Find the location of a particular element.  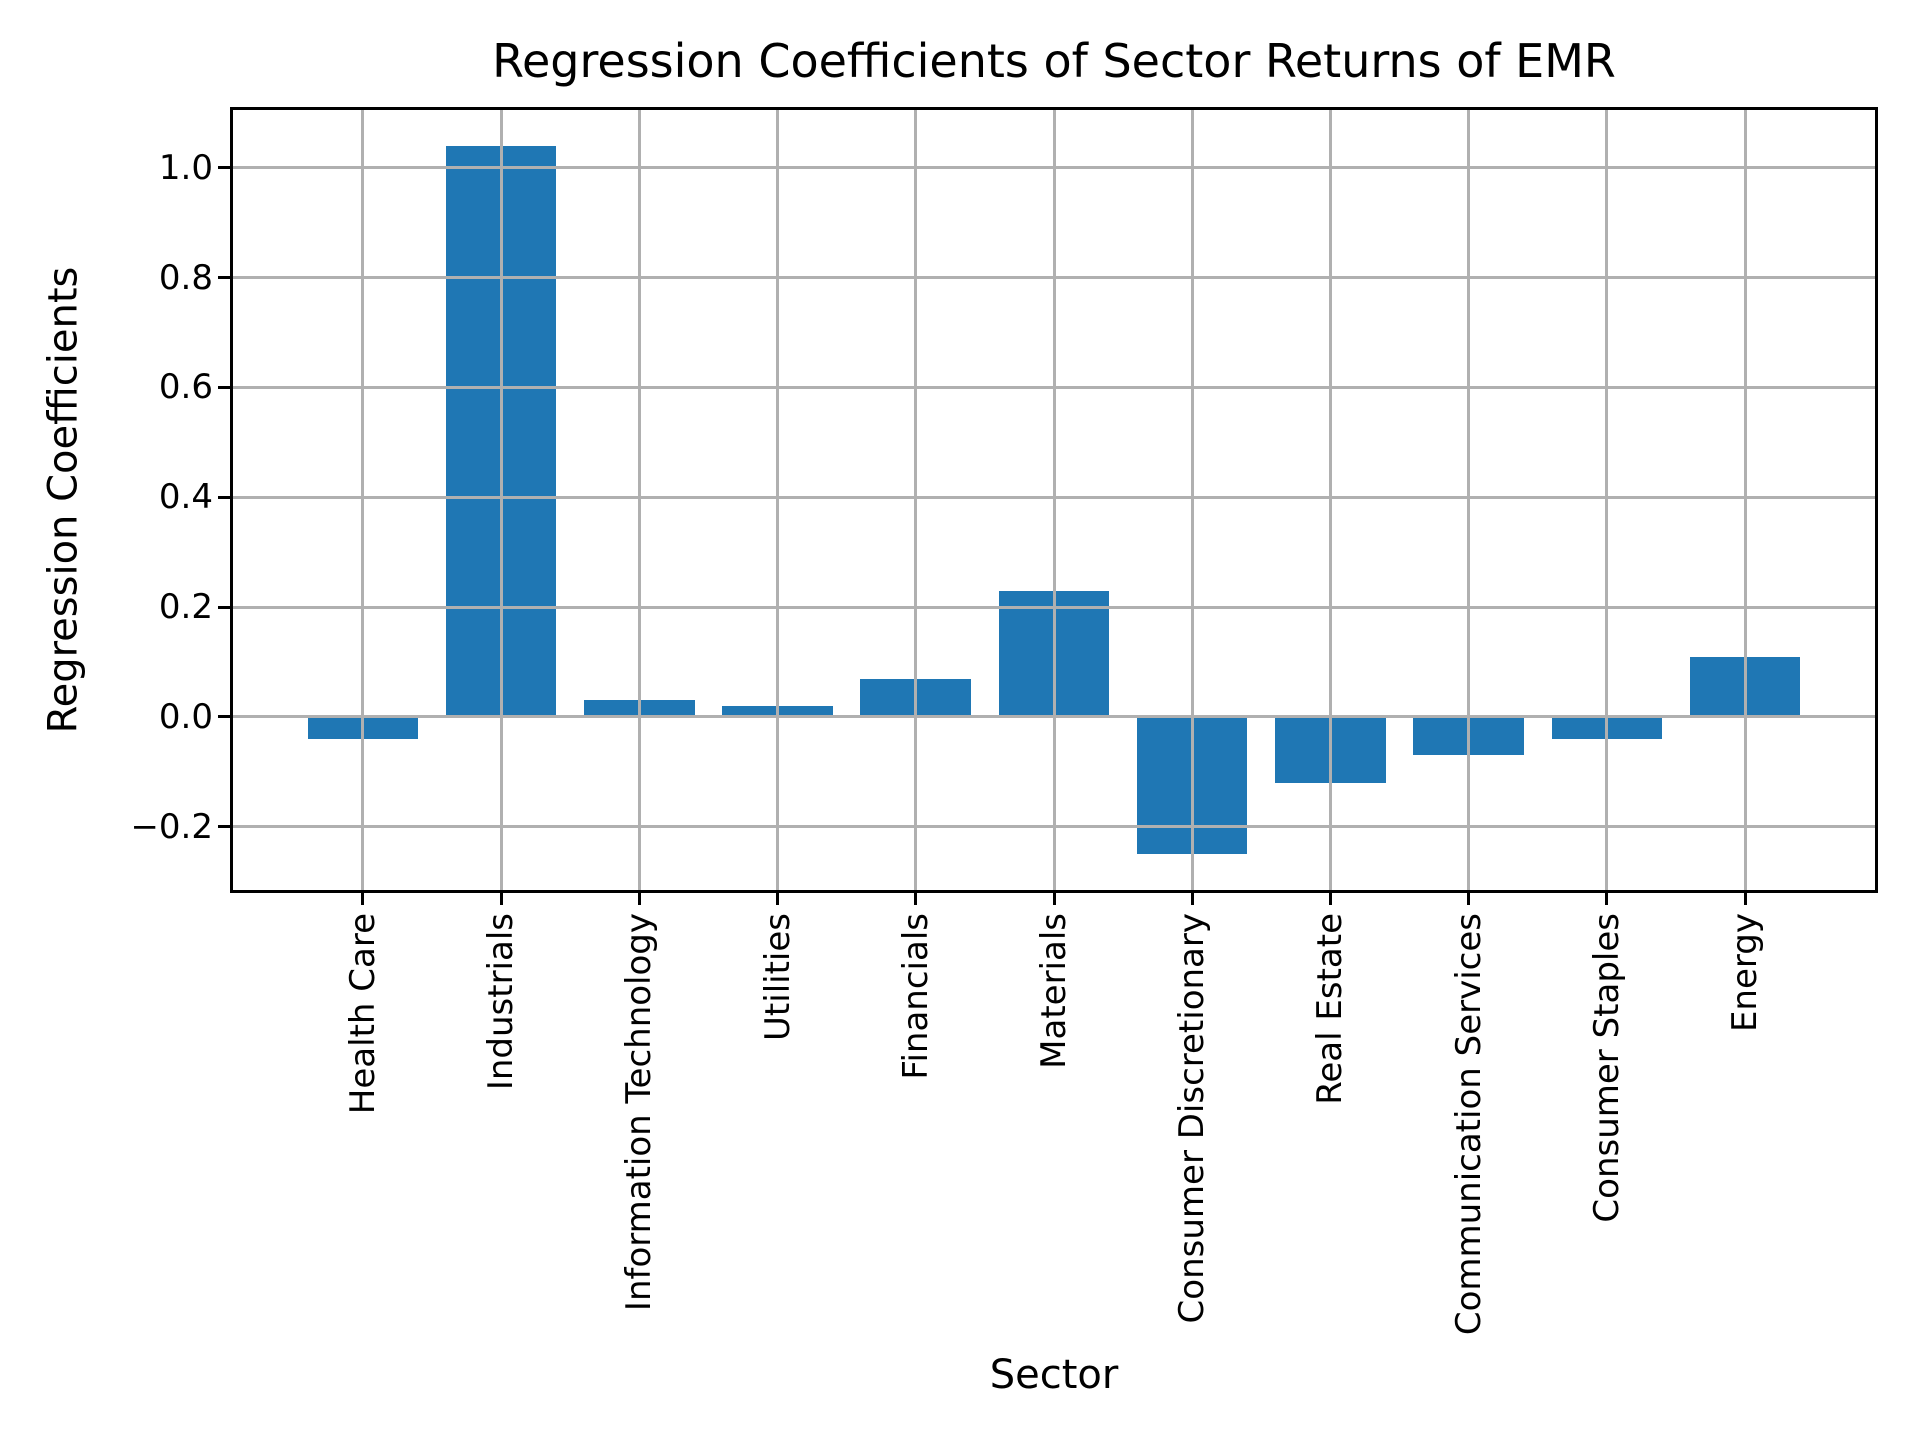

y-tick-label: 0.0 is located at coordinates (185, 716).